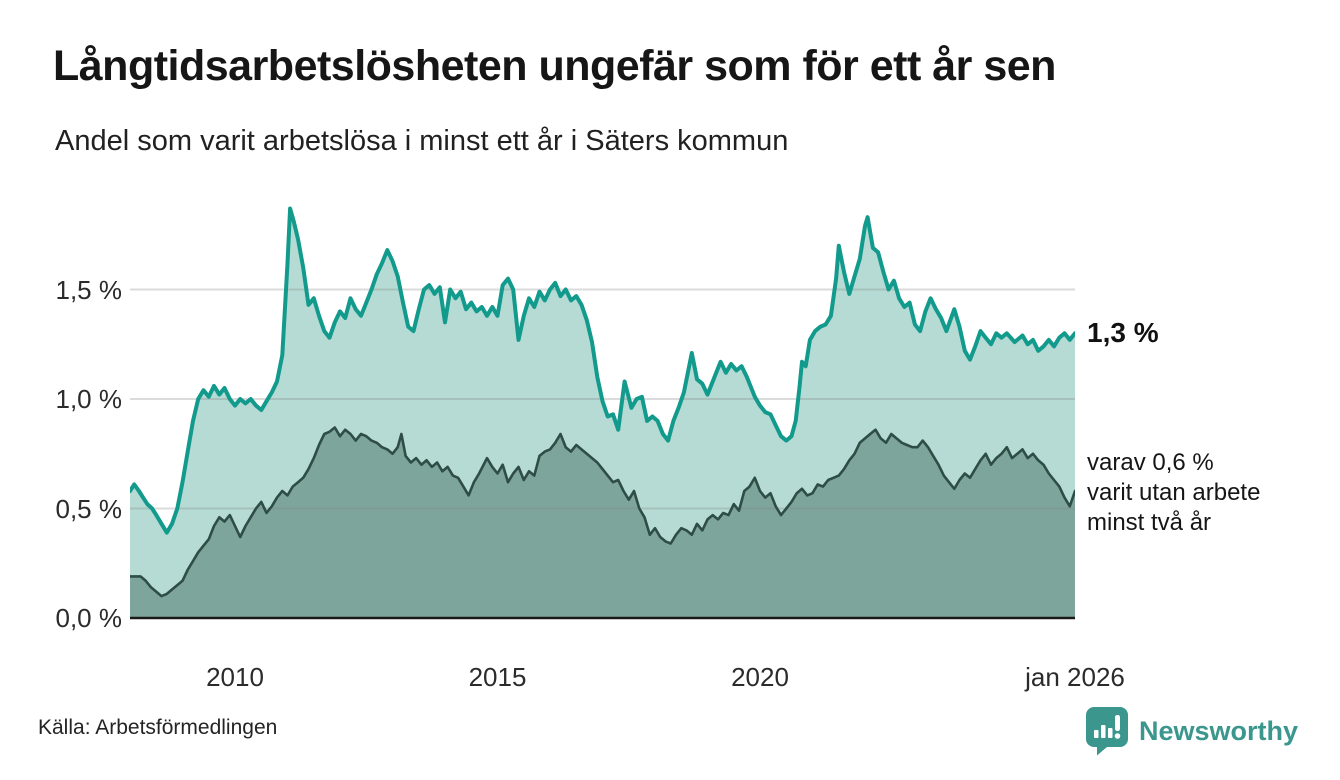 This screenshot has width=1340, height=780. What do you see at coordinates (89, 618) in the screenshot?
I see `y-tick-label: 0,0 %` at bounding box center [89, 618].